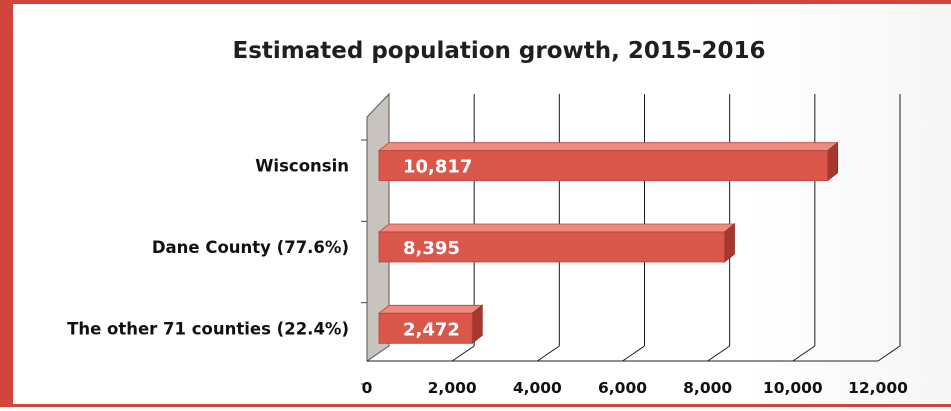 This screenshot has width=951, height=411. What do you see at coordinates (437, 167) in the screenshot?
I see `bar-value-label: 10,817` at bounding box center [437, 167].